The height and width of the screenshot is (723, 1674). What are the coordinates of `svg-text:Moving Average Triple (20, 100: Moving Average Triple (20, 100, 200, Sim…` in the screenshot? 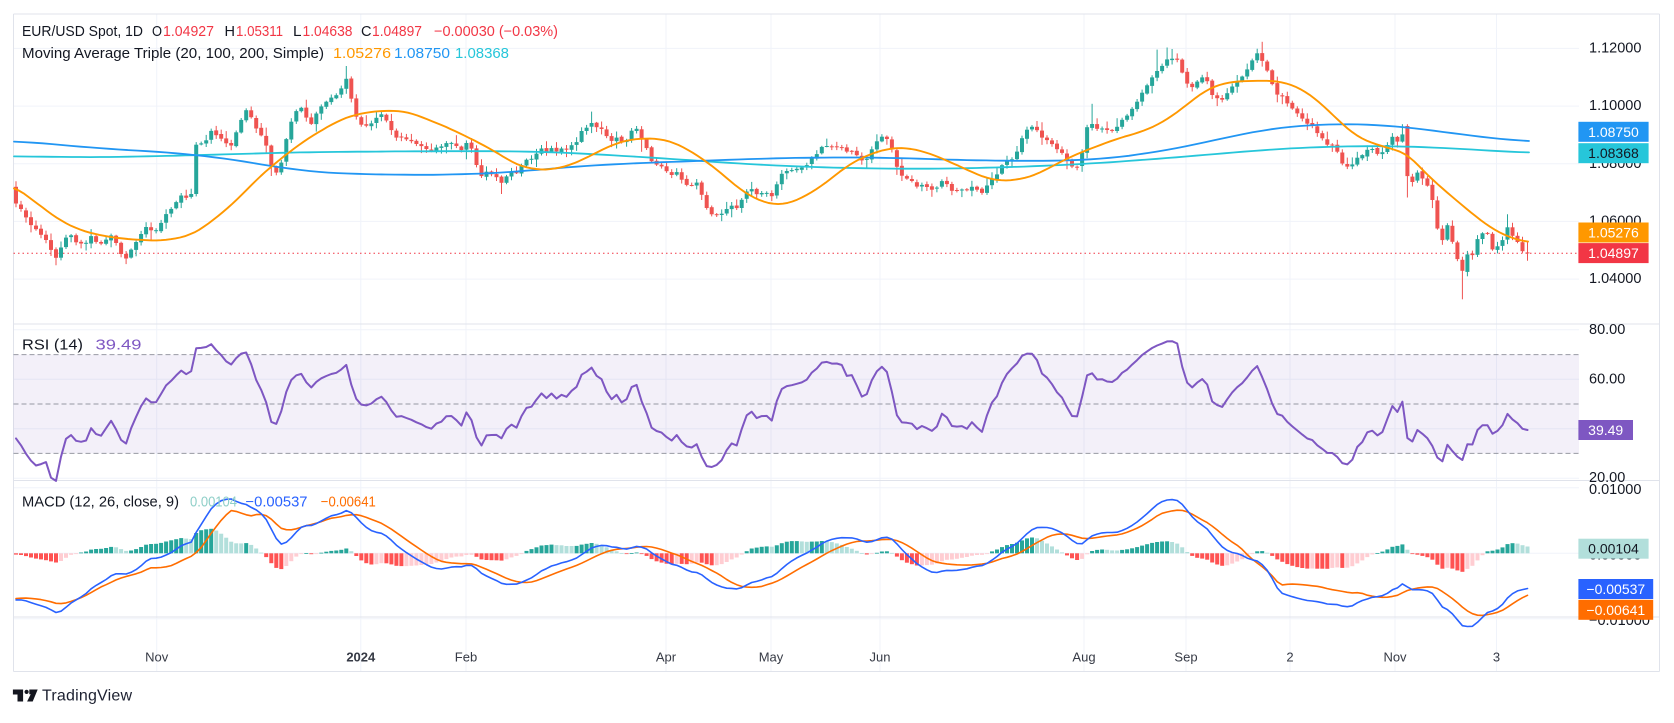 It's located at (173, 54).